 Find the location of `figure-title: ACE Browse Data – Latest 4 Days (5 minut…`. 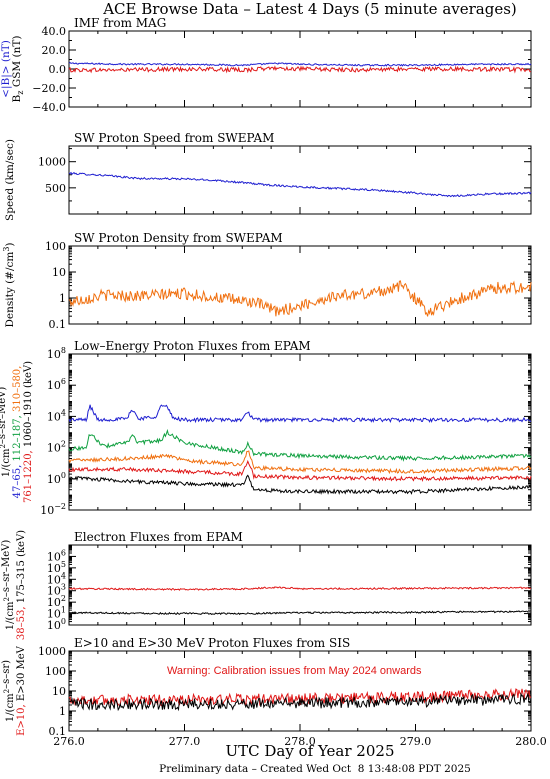

figure-title: ACE Browse Data – Latest 4 Days (5 minut… is located at coordinates (310, 9).